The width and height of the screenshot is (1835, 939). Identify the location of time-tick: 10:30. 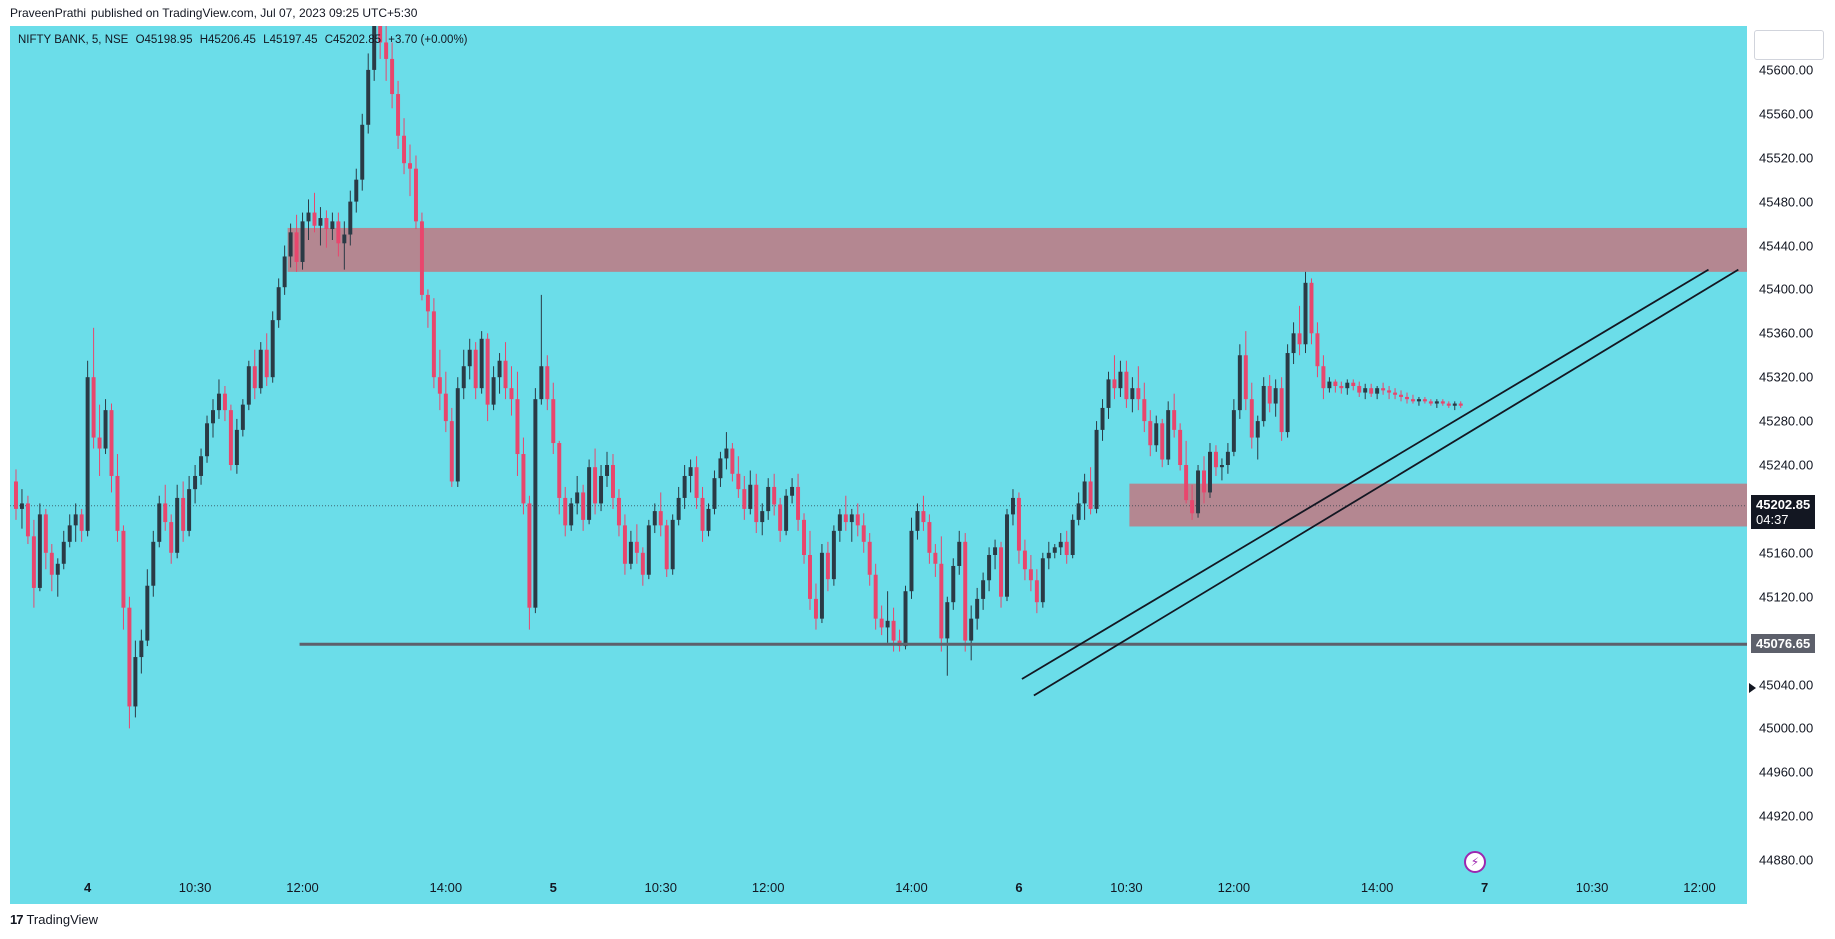
(661, 887).